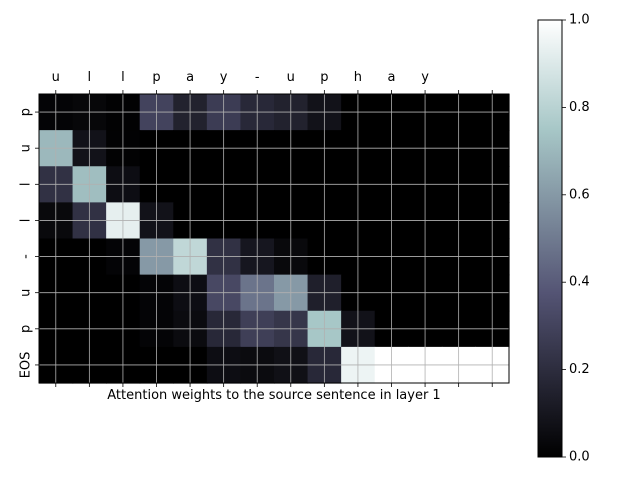  Describe the element at coordinates (550, 238) in the screenshot. I see `colorbar` at that location.